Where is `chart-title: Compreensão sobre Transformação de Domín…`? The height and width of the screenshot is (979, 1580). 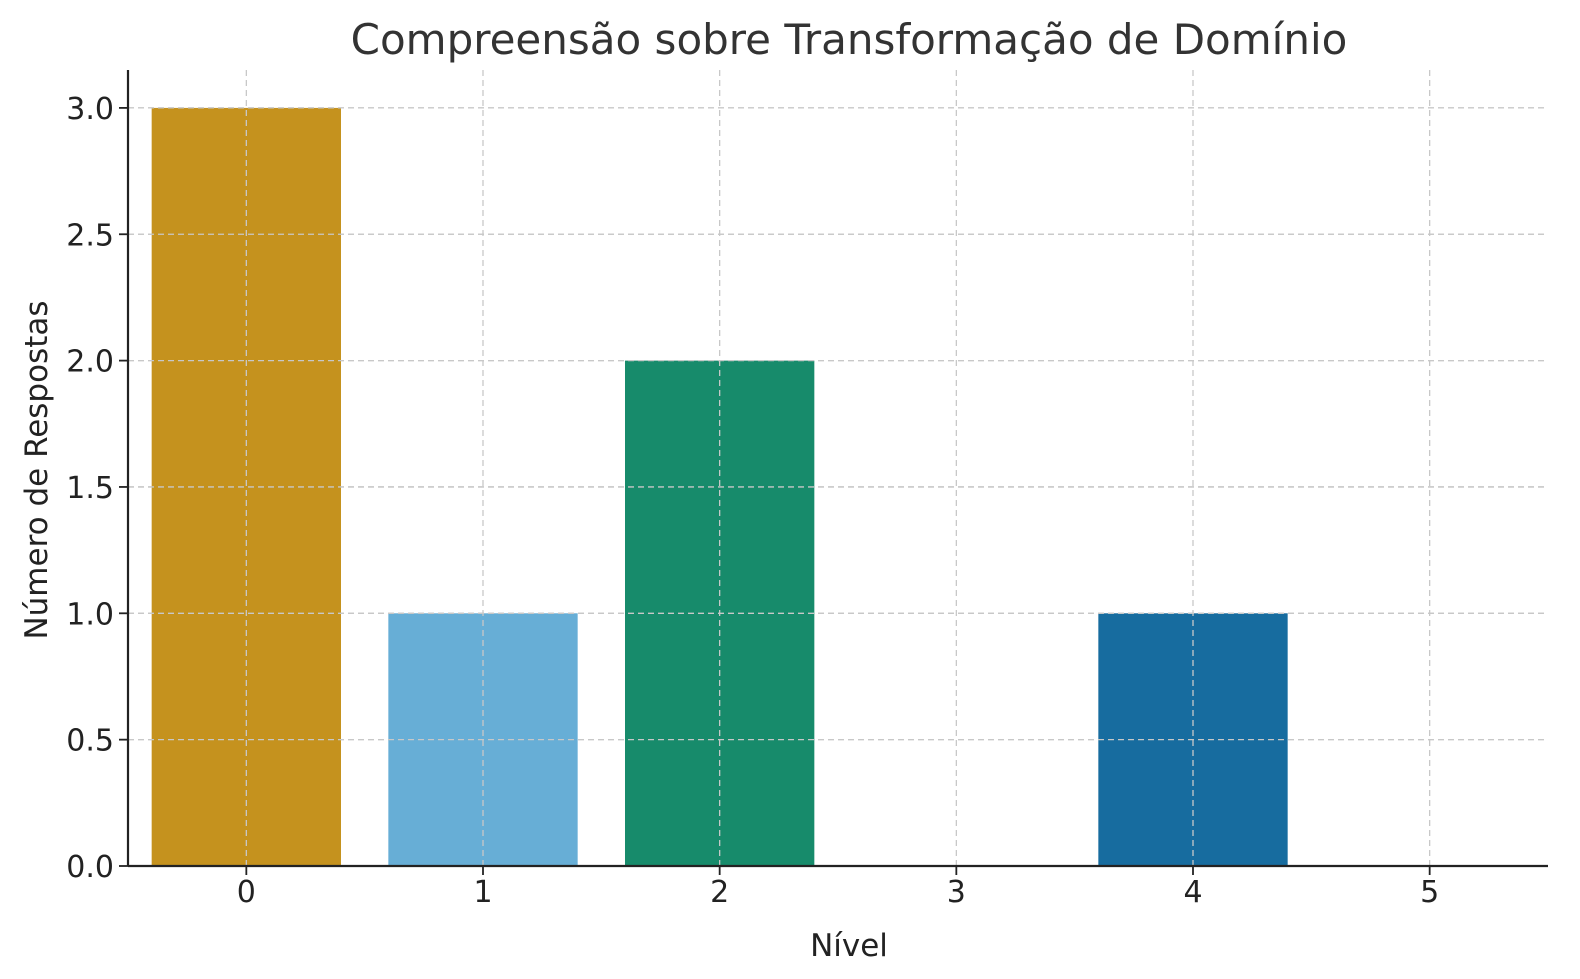
chart-title: Compreensão sobre Transformação de Domín… is located at coordinates (849, 39).